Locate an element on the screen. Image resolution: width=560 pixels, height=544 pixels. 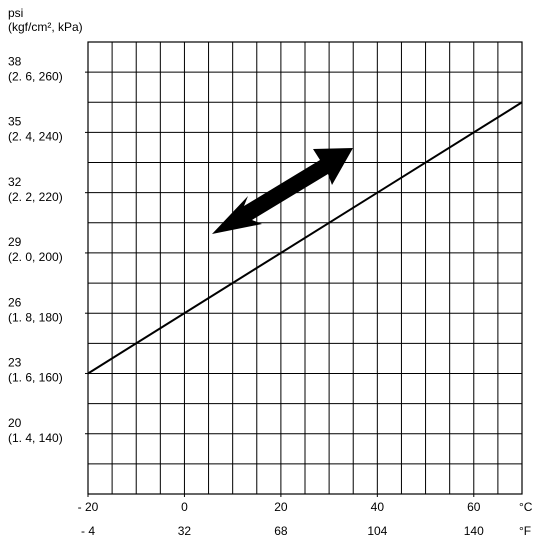
y-tick-label: 35 is located at coordinates (15, 122).